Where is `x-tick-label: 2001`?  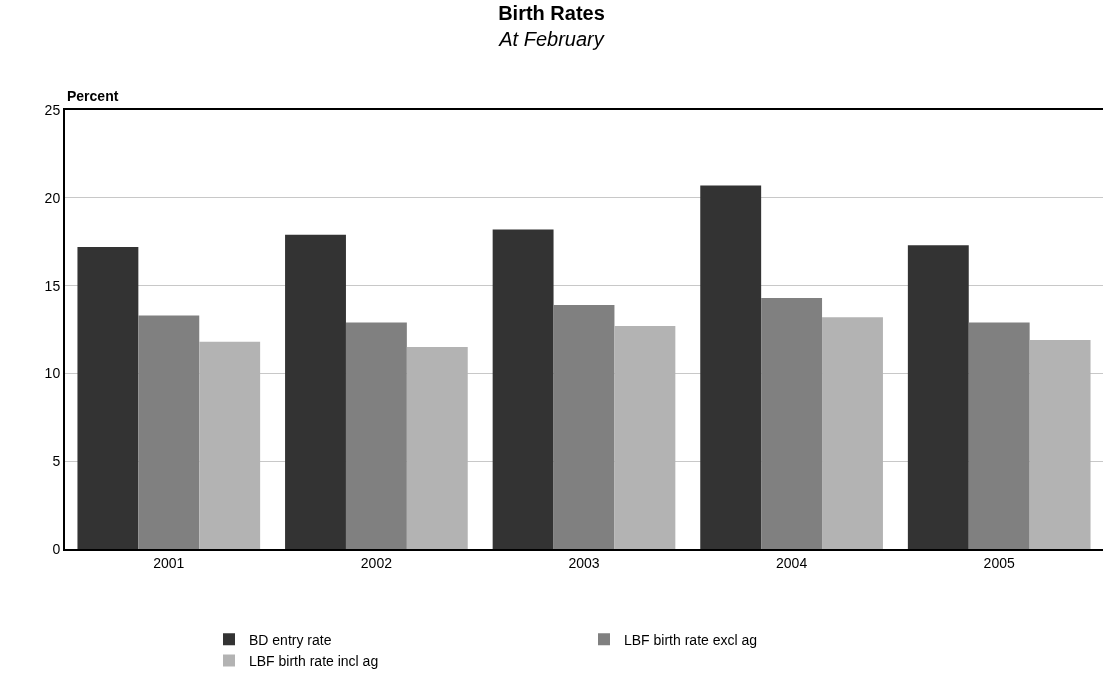 x-tick-label: 2001 is located at coordinates (169, 562).